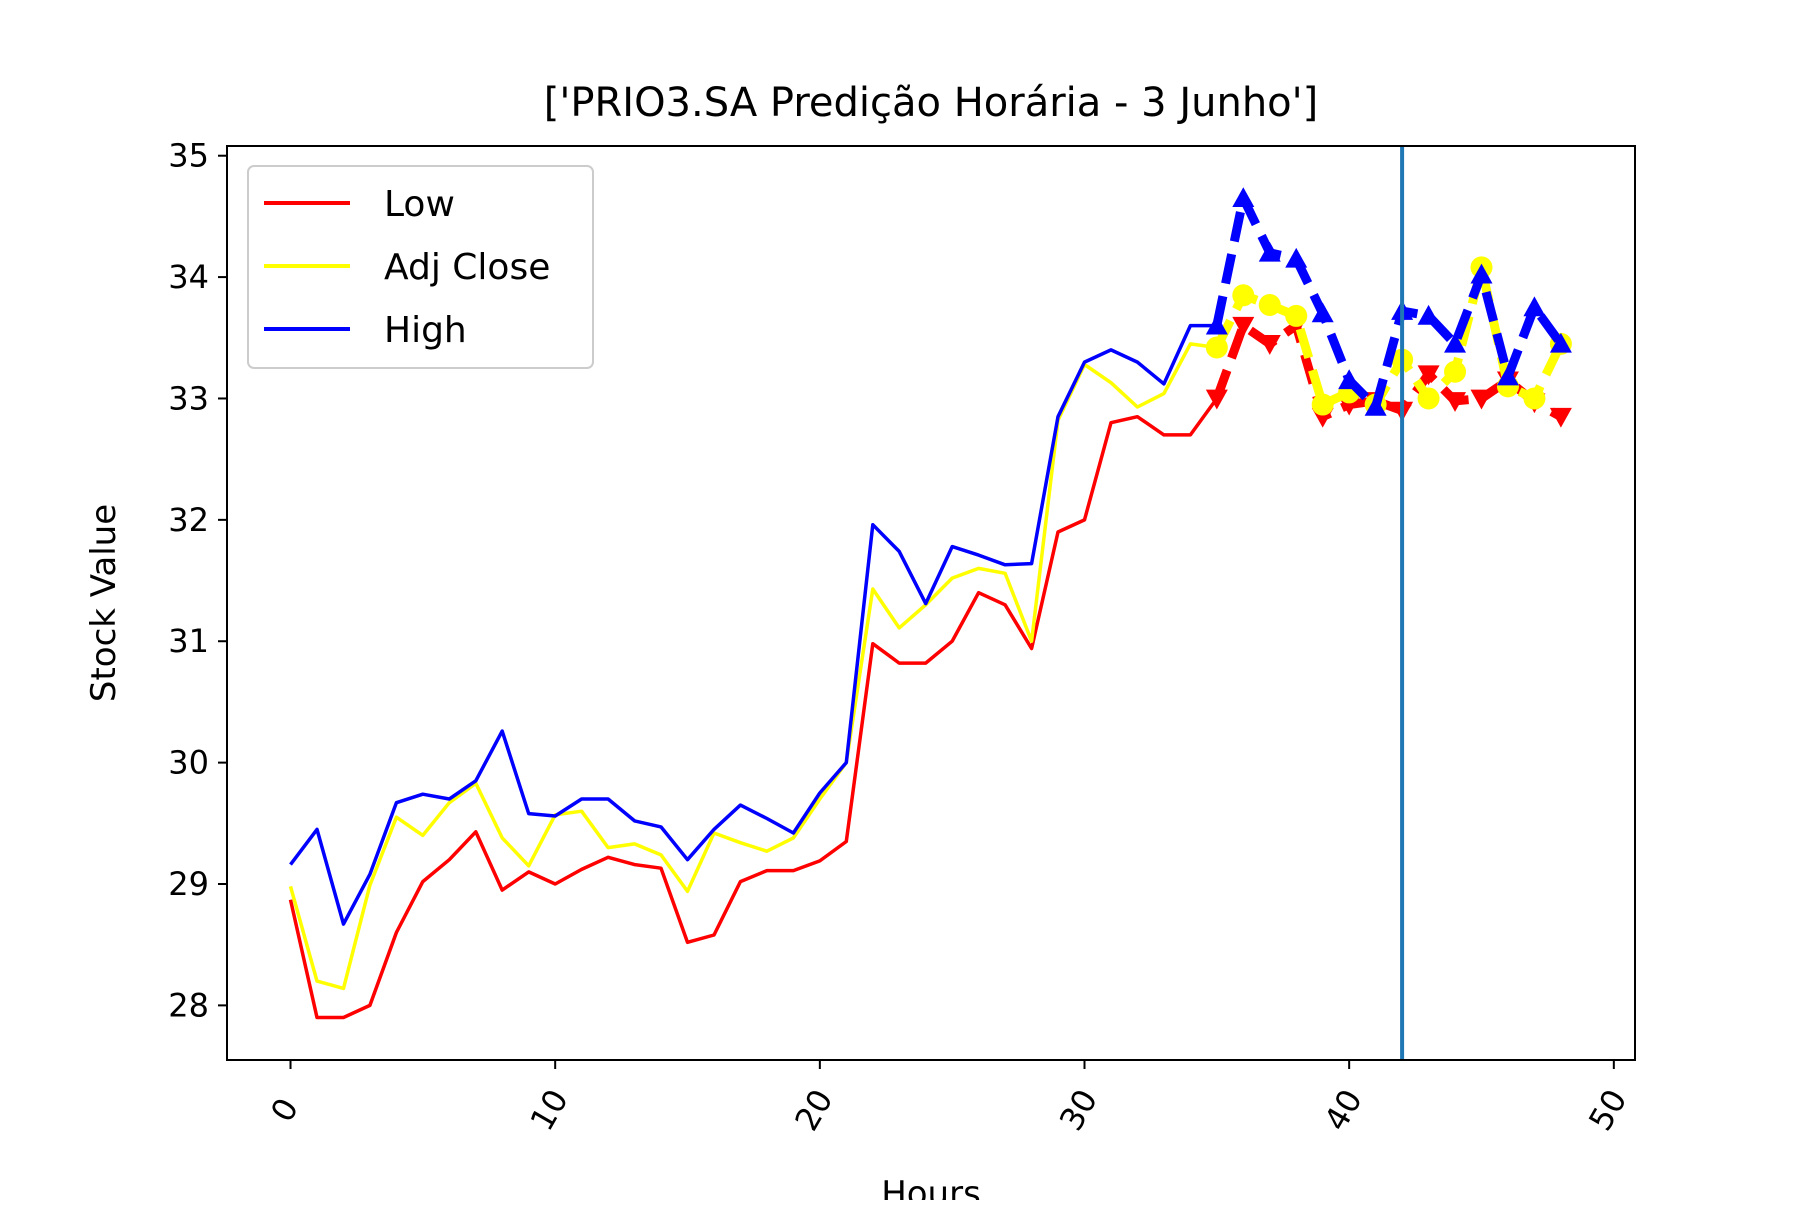 The image size is (1800, 1205). I want to click on chart-title: ['PRIO3.SA Predição Horária - 3 Junho'], so click(931, 103).